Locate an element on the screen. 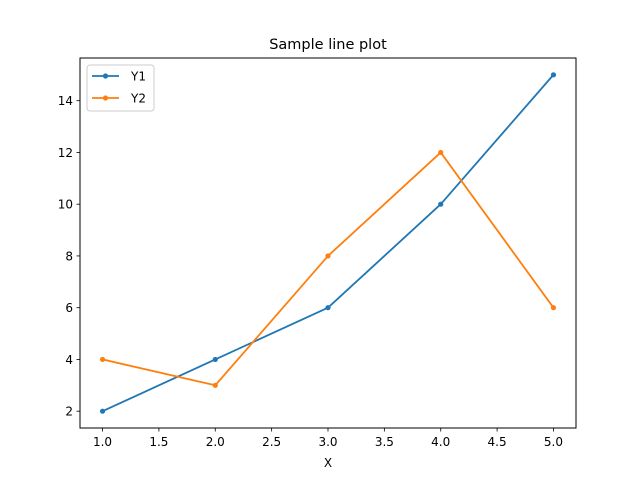 This screenshot has height=484, width=640. x-tick-label: 1.5 is located at coordinates (158, 442).